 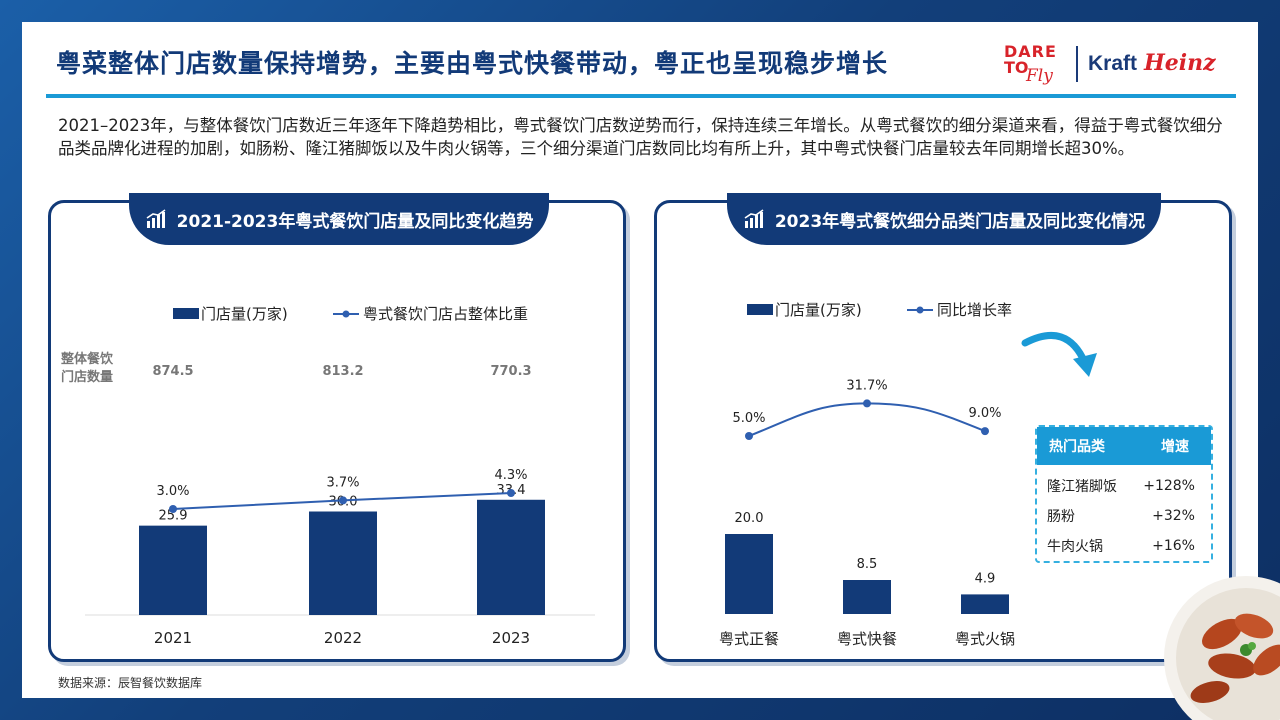 I want to click on line-data-label: 5.0%, so click(x=748, y=418).